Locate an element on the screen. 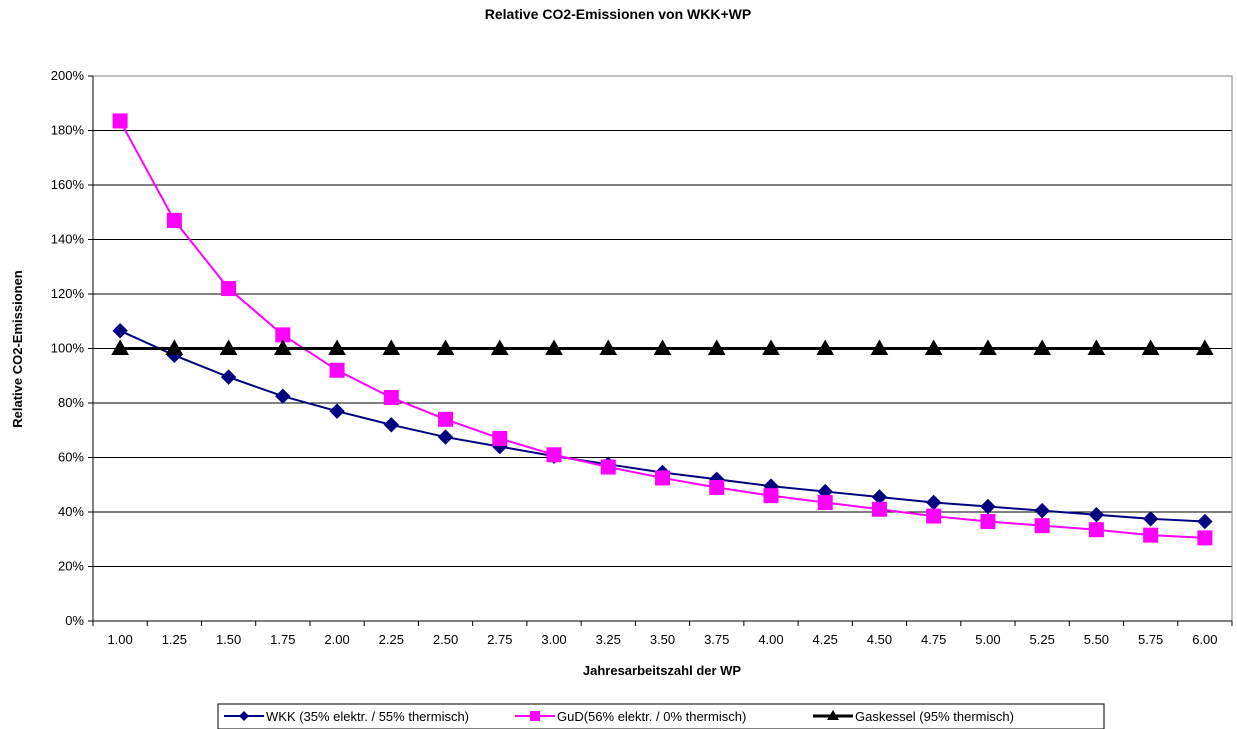  y-tick-label: 80% is located at coordinates (71, 402).